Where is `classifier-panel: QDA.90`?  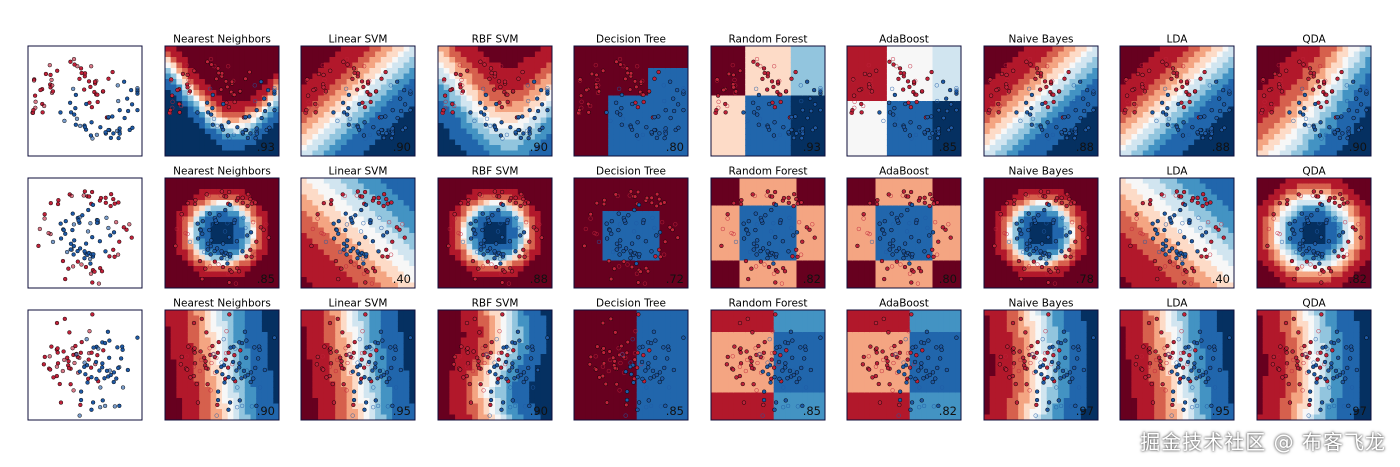 classifier-panel: QDA.90 is located at coordinates (1314, 95).